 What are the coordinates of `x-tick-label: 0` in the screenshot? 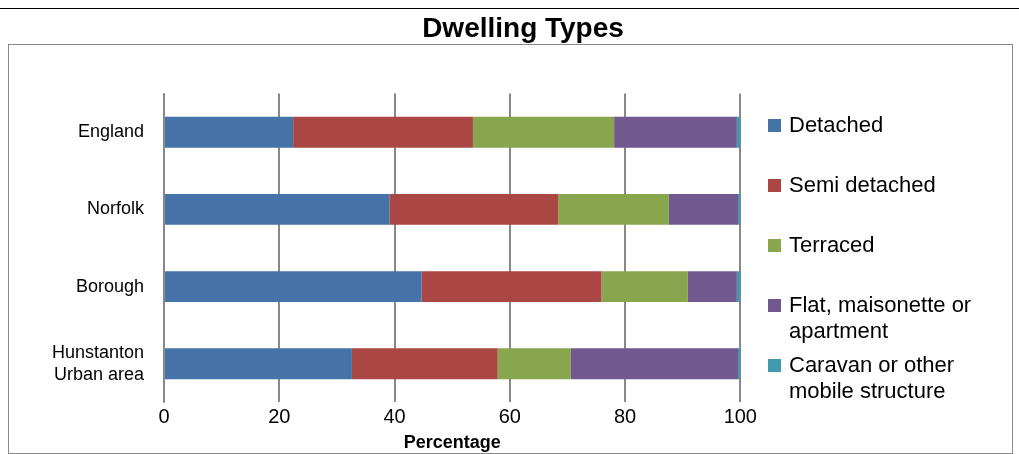 It's located at (164, 415).